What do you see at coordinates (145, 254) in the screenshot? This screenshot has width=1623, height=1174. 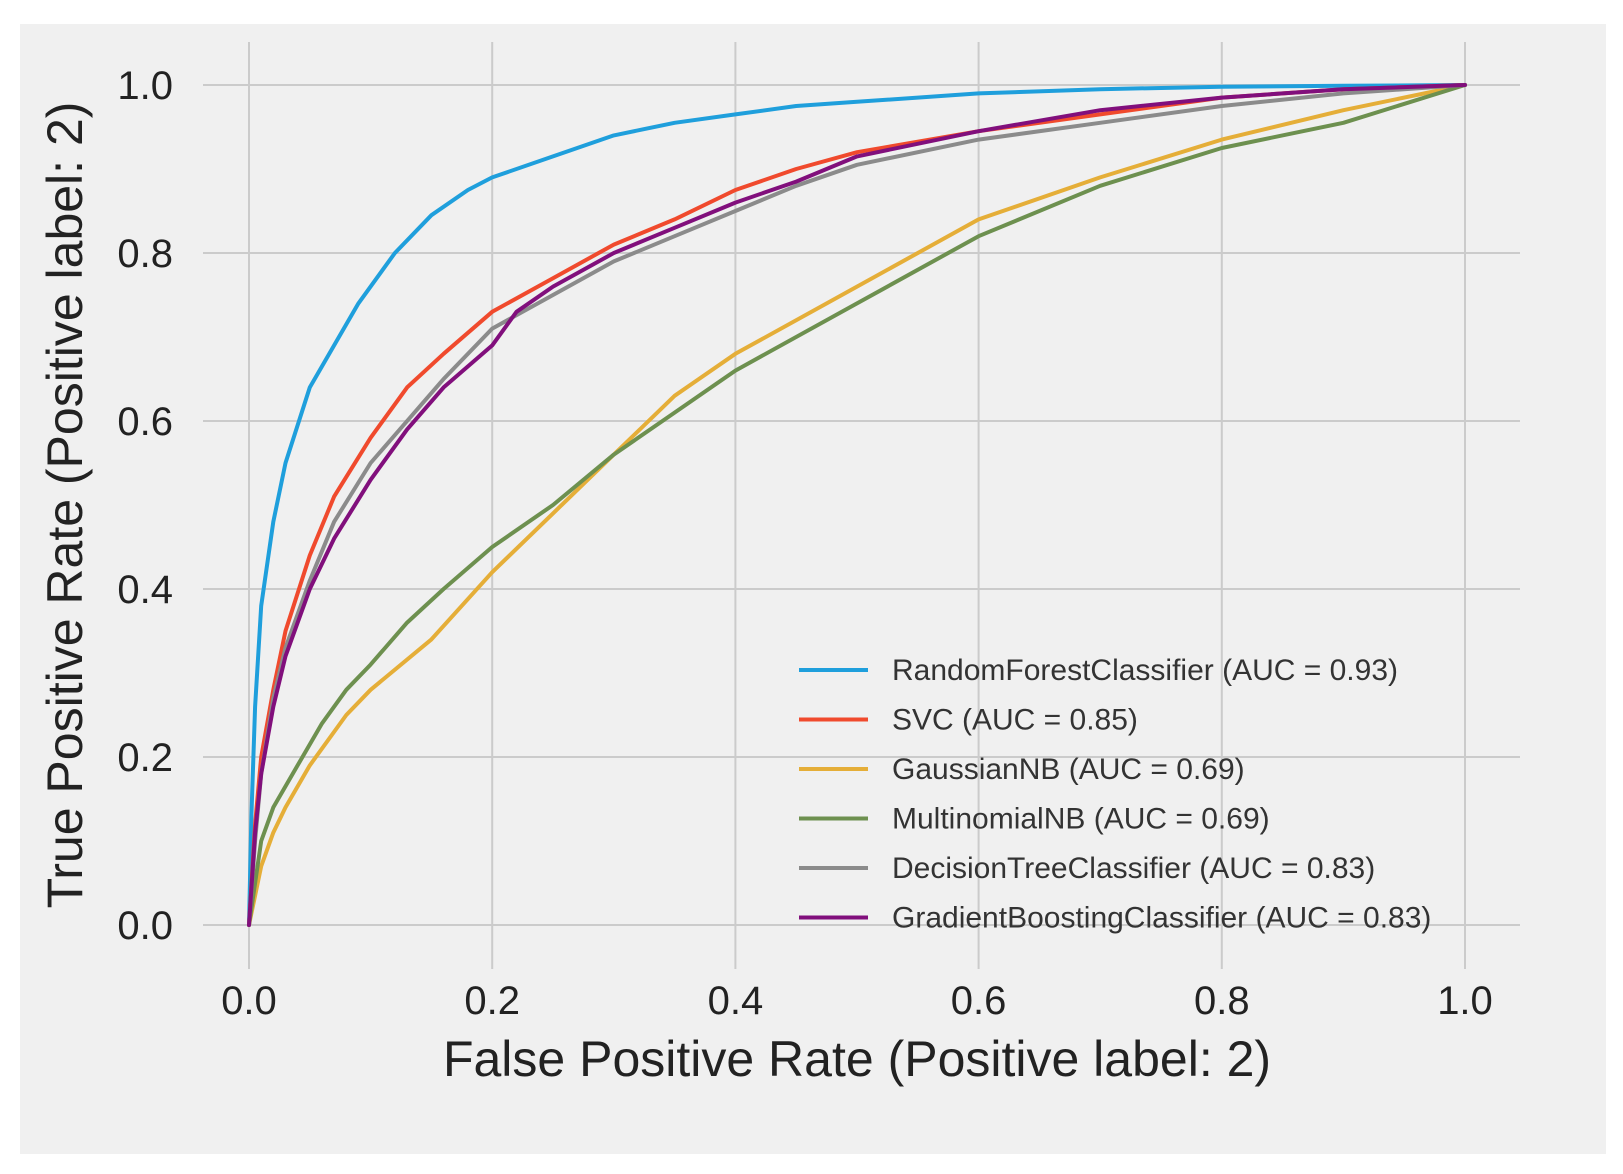 I see `y-tick-label: 0.8` at bounding box center [145, 254].